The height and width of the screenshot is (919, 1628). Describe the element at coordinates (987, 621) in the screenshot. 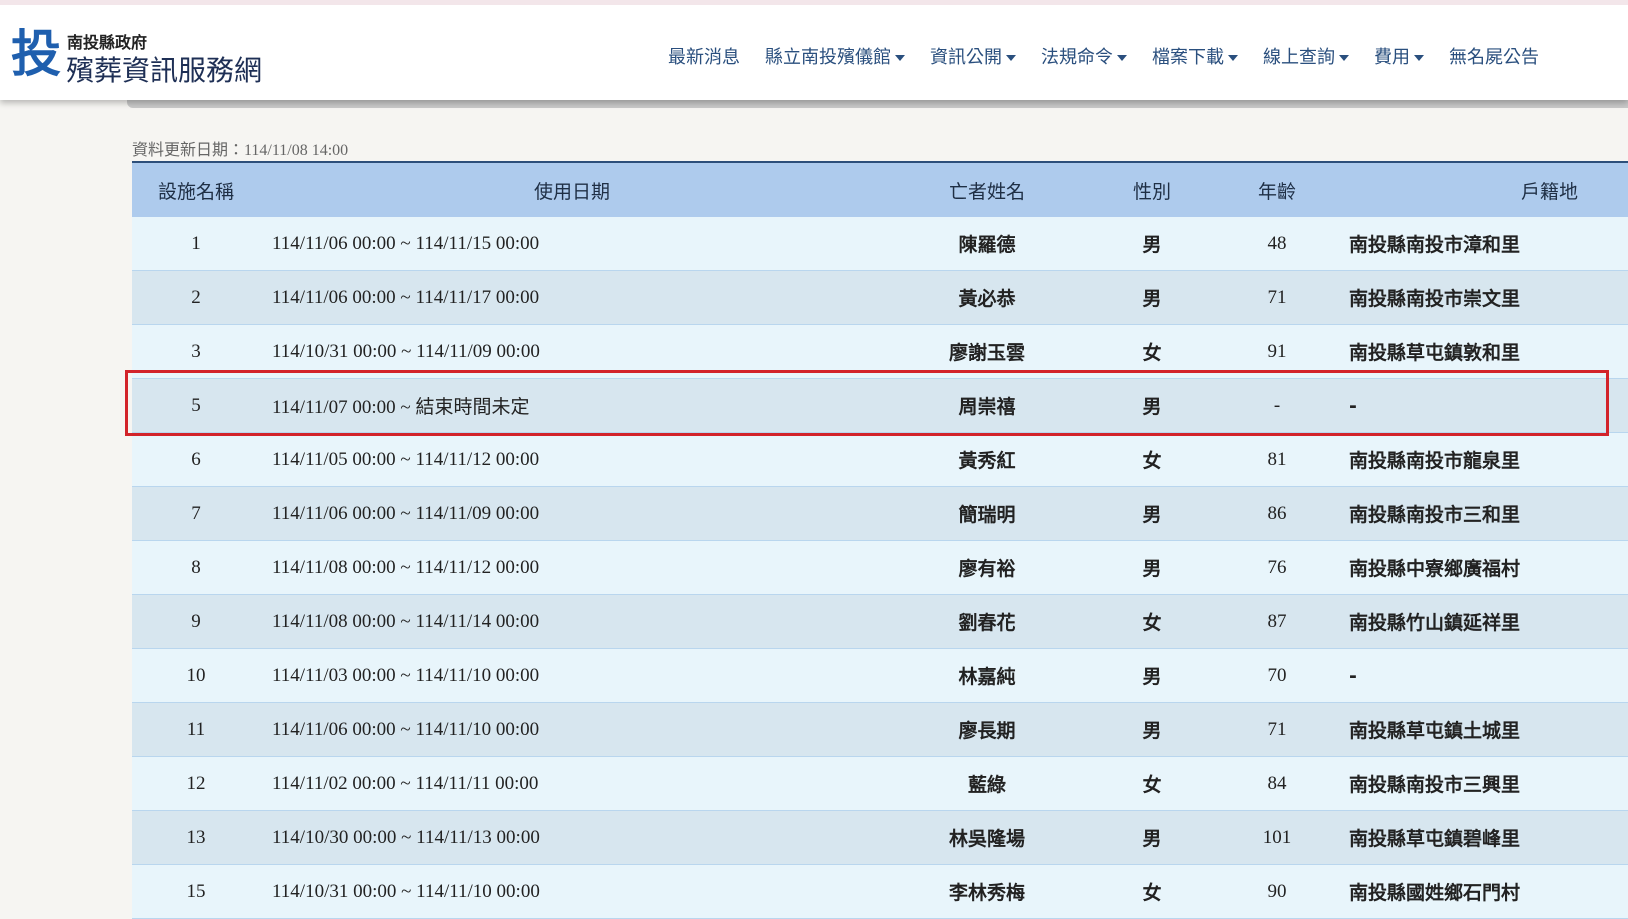

I see `table-cell: 劉春花` at that location.